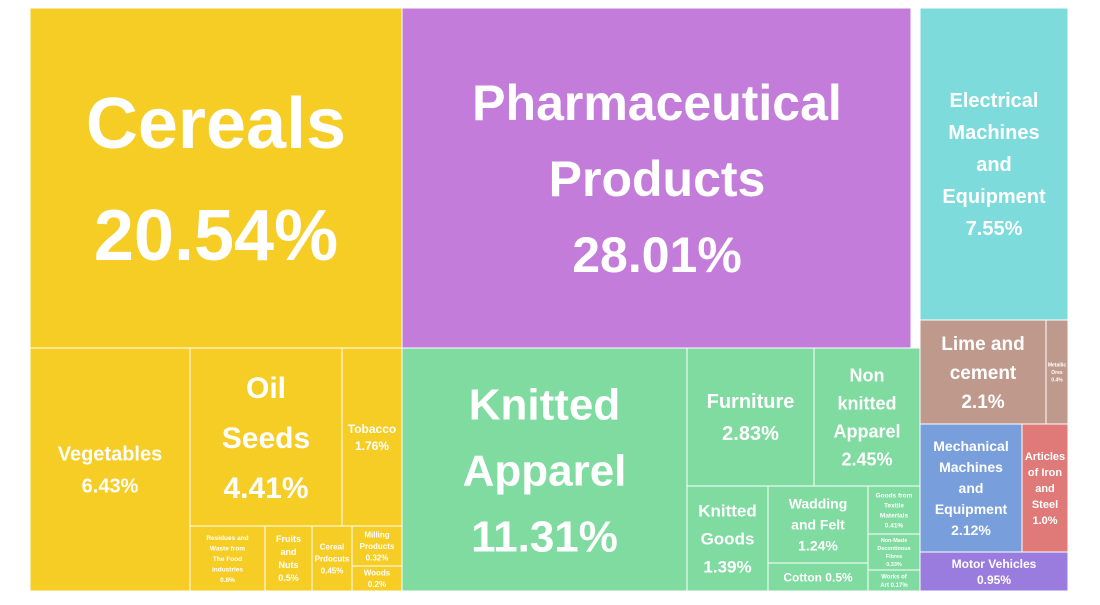 The width and height of the screenshot is (1100, 605). What do you see at coordinates (1045, 505) in the screenshot?
I see `tile-name-line: Steel` at bounding box center [1045, 505].